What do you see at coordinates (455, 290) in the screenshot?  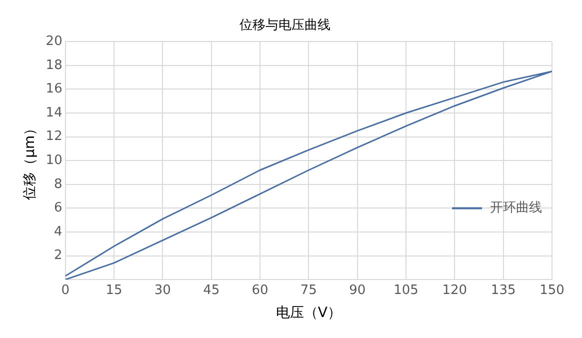 I see `x-tick-label: 120` at bounding box center [455, 290].